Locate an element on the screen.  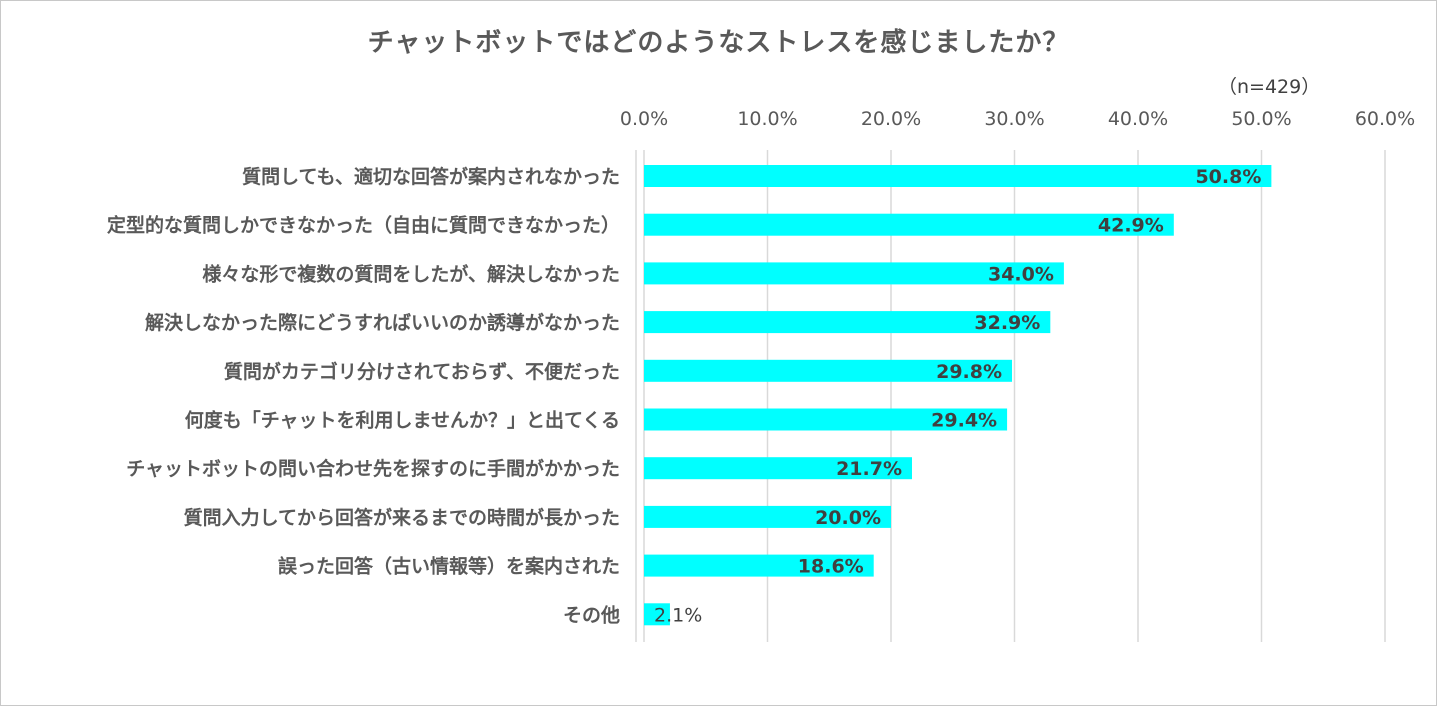
category-label-2: 様々な形で複数の質問をしたが、解決しなかった is located at coordinates (411, 273).